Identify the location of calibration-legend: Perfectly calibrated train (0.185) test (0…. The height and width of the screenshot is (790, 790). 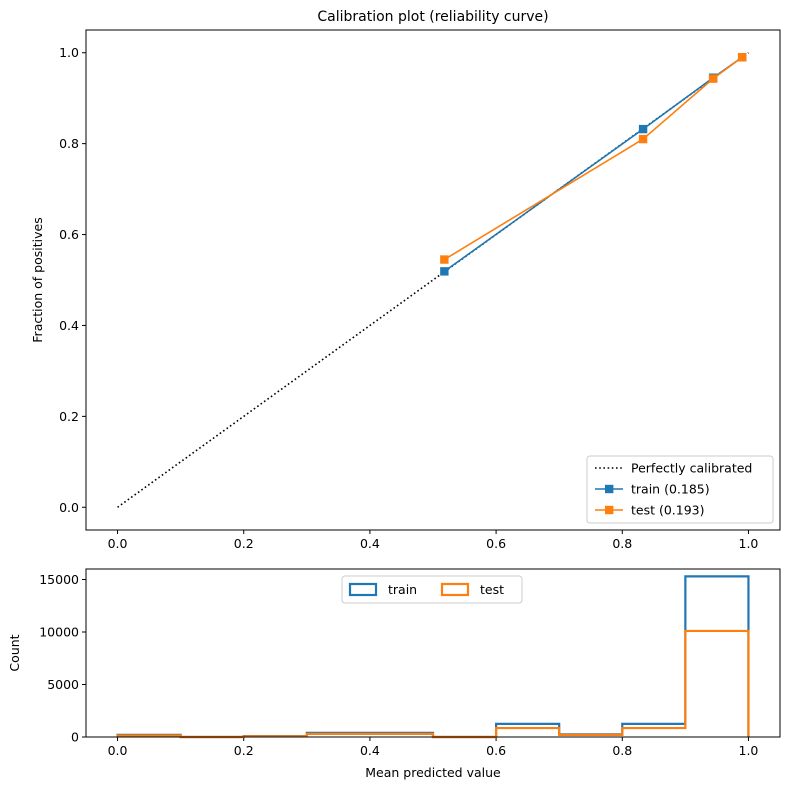
(680, 489).